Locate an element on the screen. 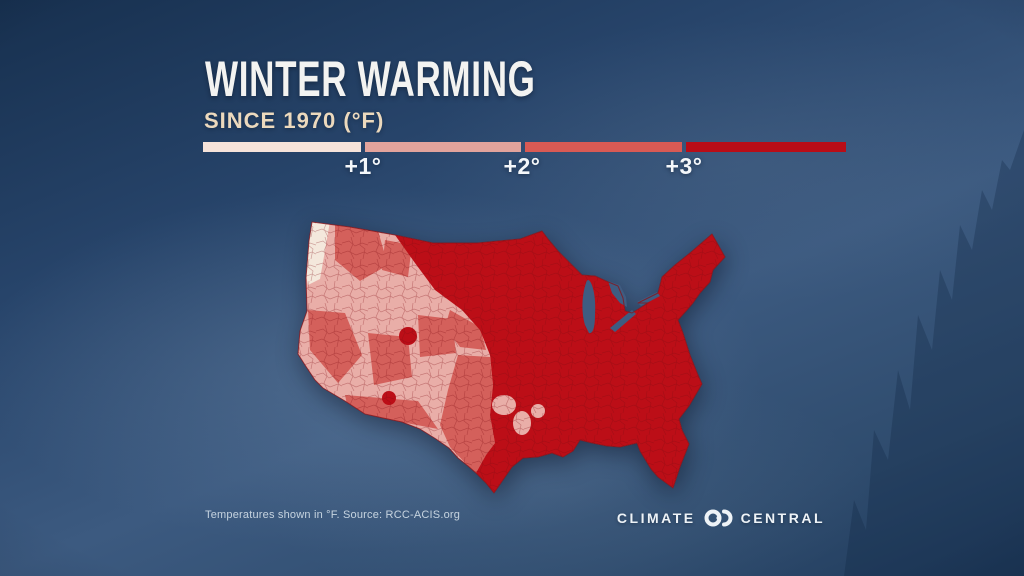 The width and height of the screenshot is (1024, 576). legend-color-bar is located at coordinates (524, 147).